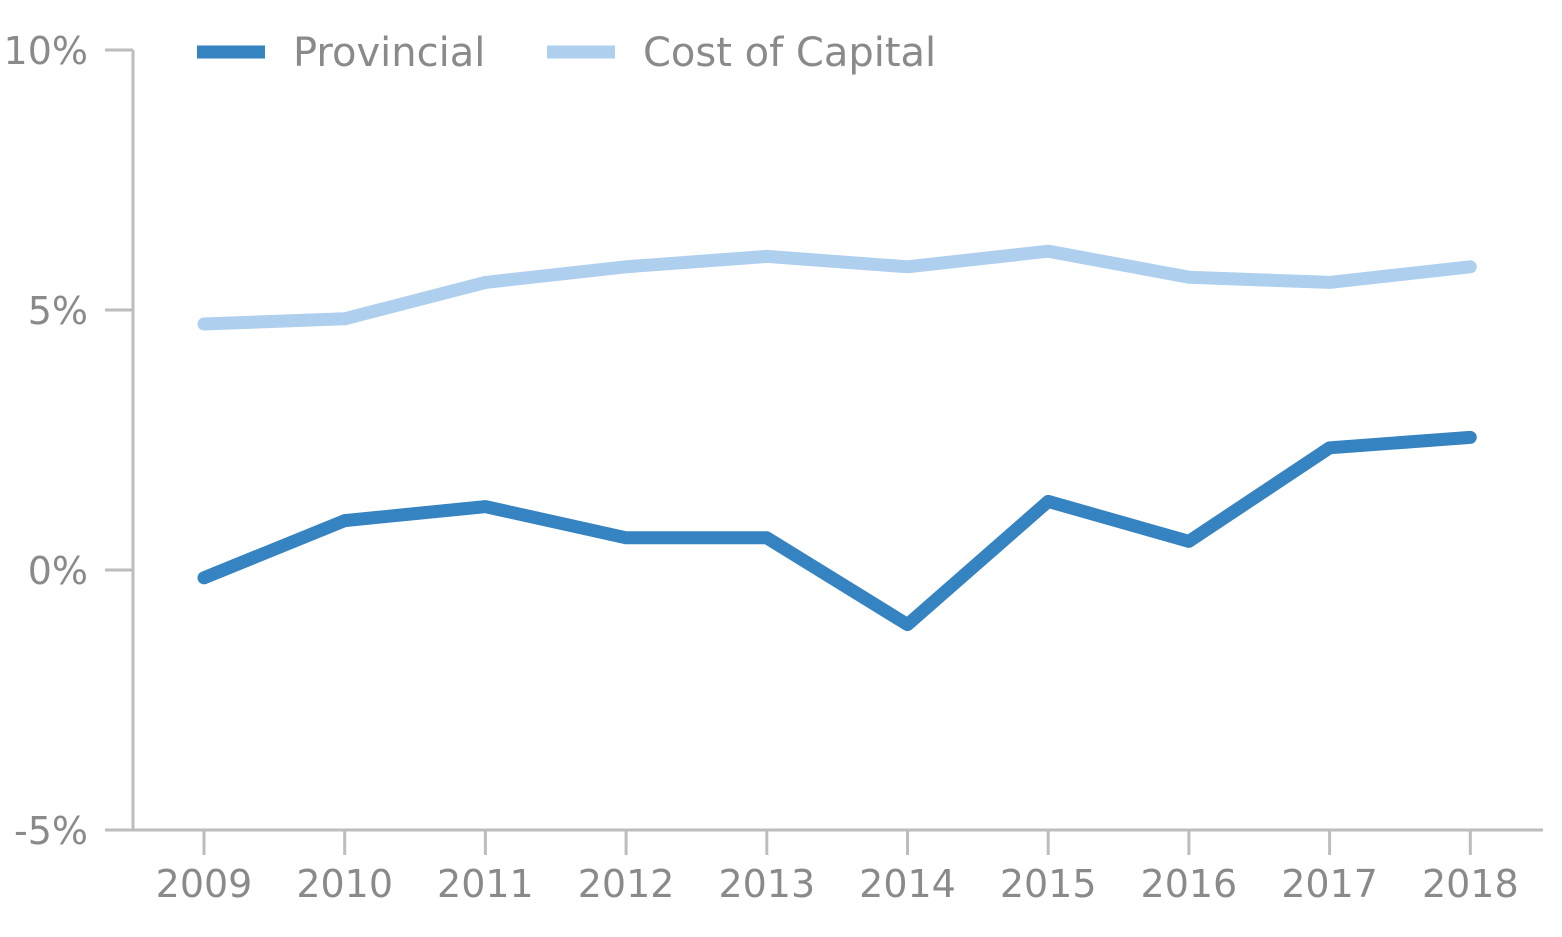  What do you see at coordinates (389, 53) in the screenshot?
I see `legend-label-provincial: Provincial` at bounding box center [389, 53].